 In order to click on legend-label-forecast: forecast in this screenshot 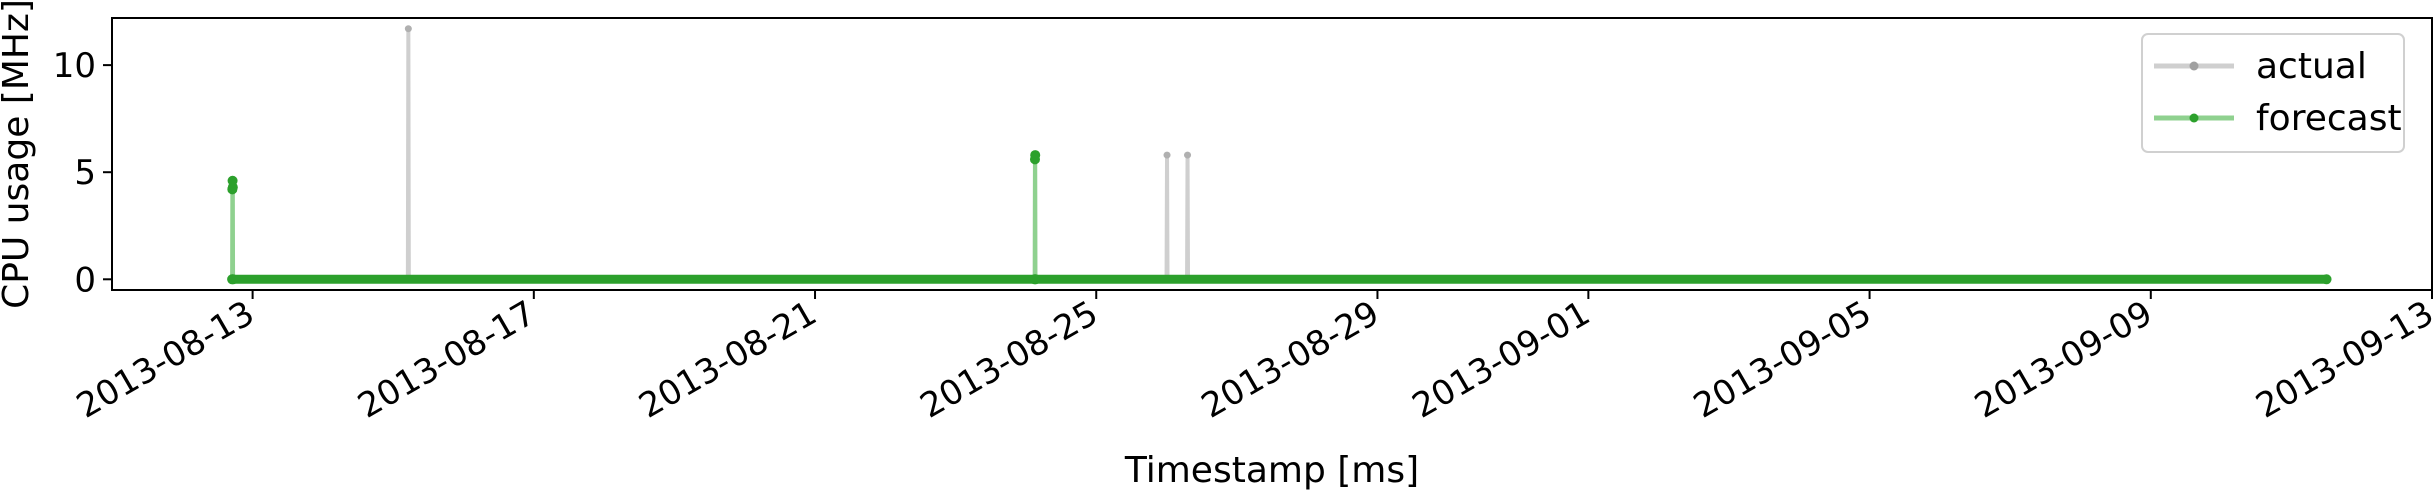, I will do `click(2329, 118)`.